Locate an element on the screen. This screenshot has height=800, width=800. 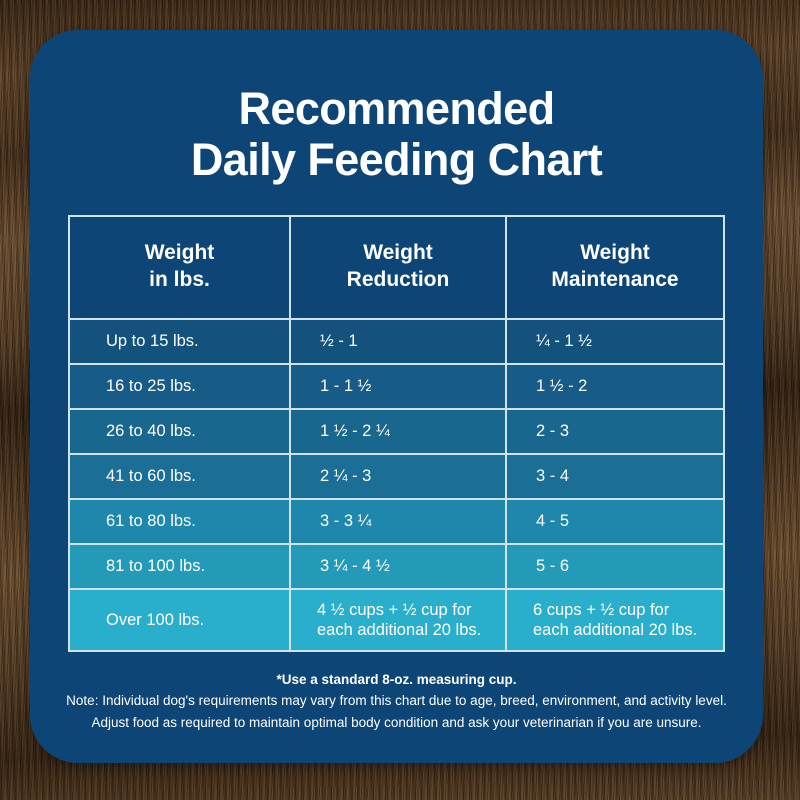
cell-weight-reduction: 3 - 3 ¼ is located at coordinates (397, 520).